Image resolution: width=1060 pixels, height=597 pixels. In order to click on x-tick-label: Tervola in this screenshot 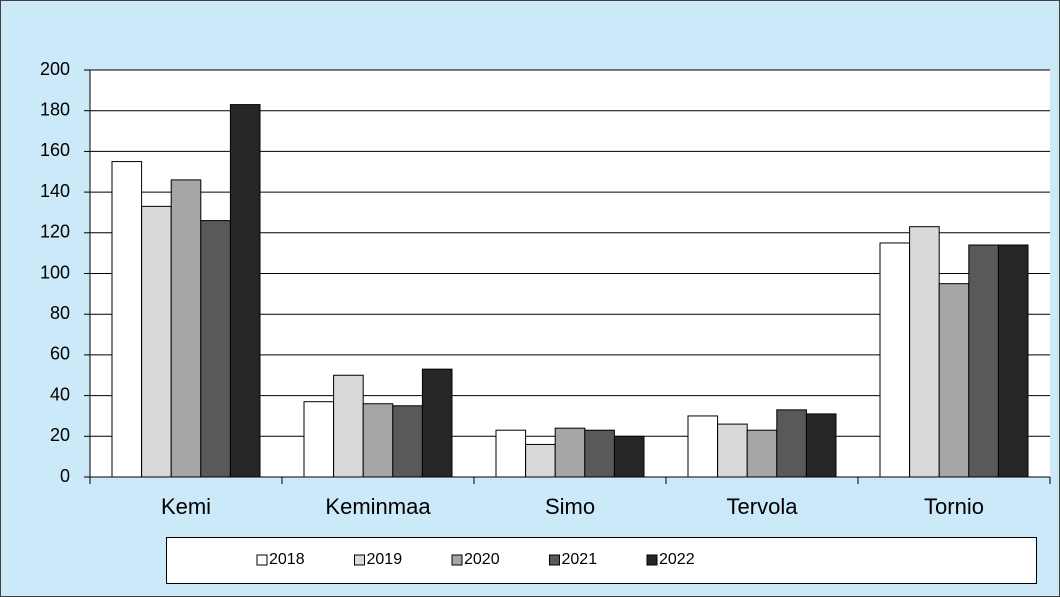, I will do `click(763, 506)`.